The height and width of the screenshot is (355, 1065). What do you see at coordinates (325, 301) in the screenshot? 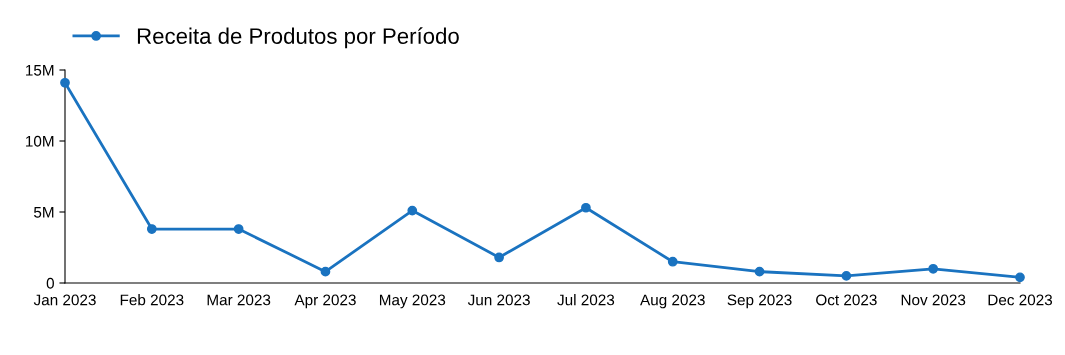
I see `x-tick-label: Apr 2023` at bounding box center [325, 301].